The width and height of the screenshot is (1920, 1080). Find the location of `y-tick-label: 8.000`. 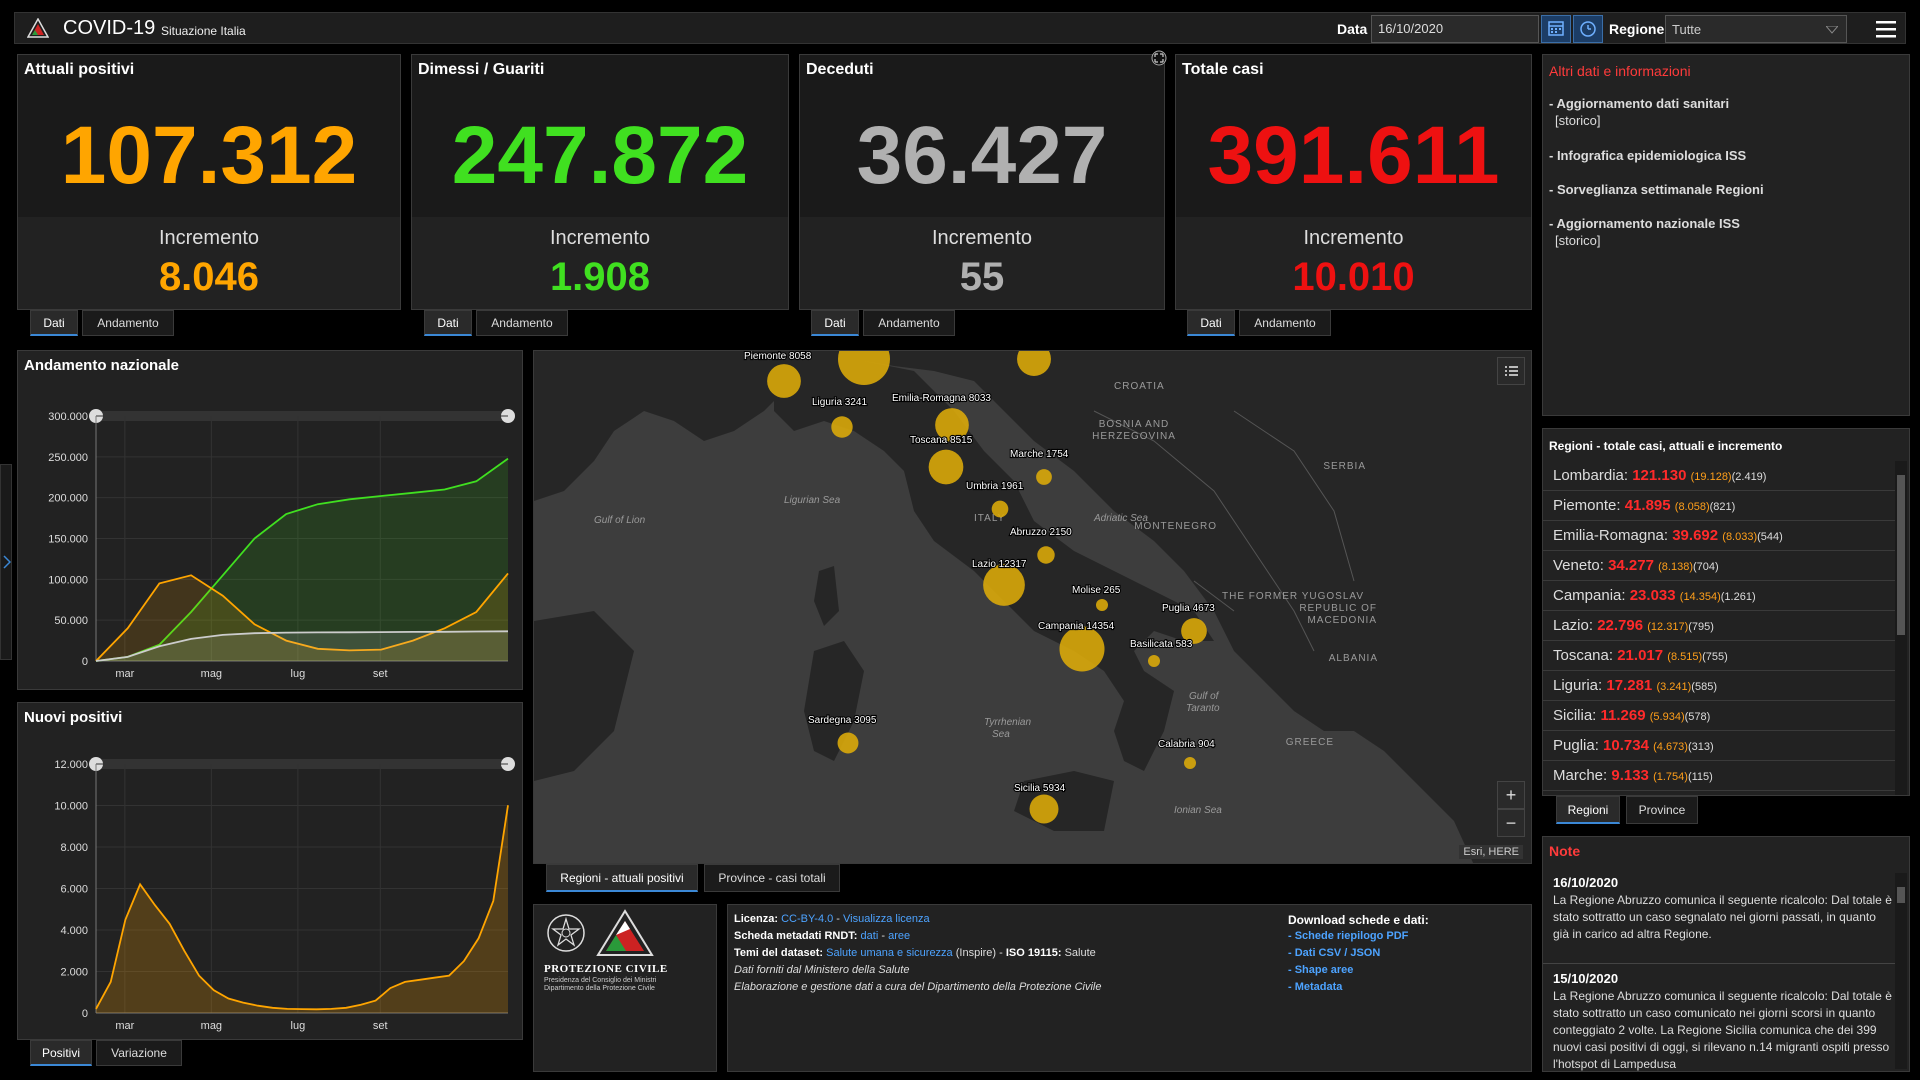

y-tick-label: 8.000 is located at coordinates (74, 848).